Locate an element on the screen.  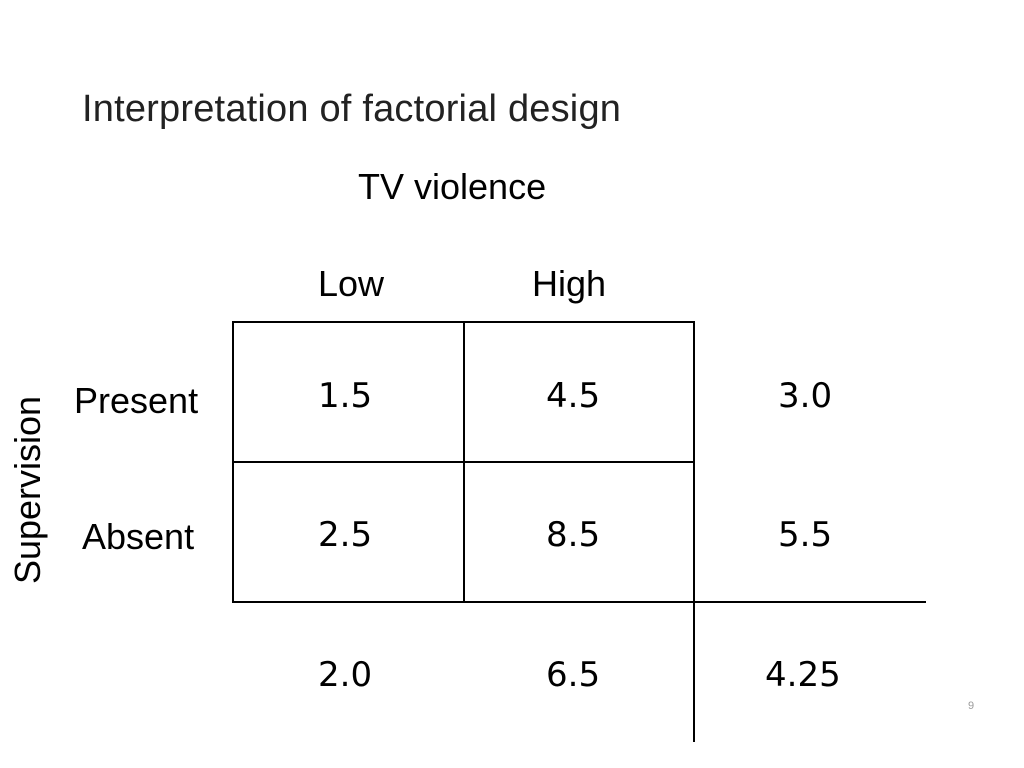
row-level-present: Present is located at coordinates (136, 400).